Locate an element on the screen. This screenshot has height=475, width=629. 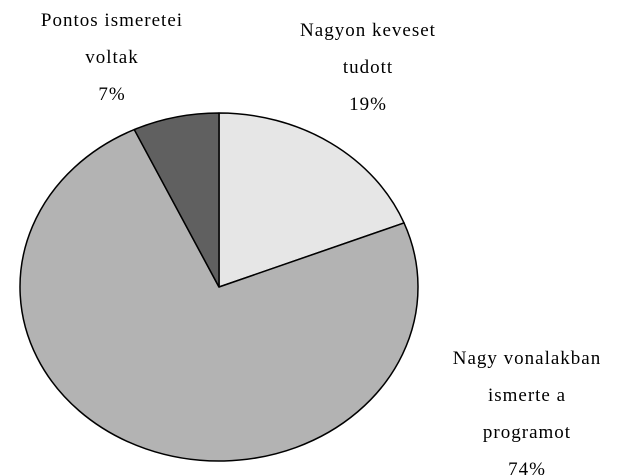
value-label: 19% is located at coordinates (368, 104).